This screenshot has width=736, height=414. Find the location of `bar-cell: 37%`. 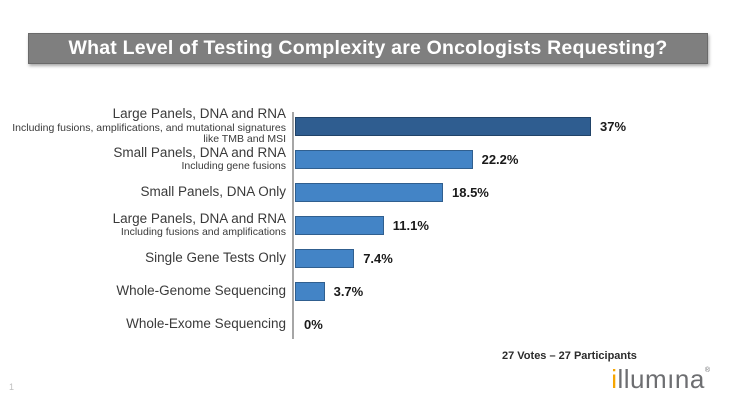

bar-cell: 37% is located at coordinates (511, 126).